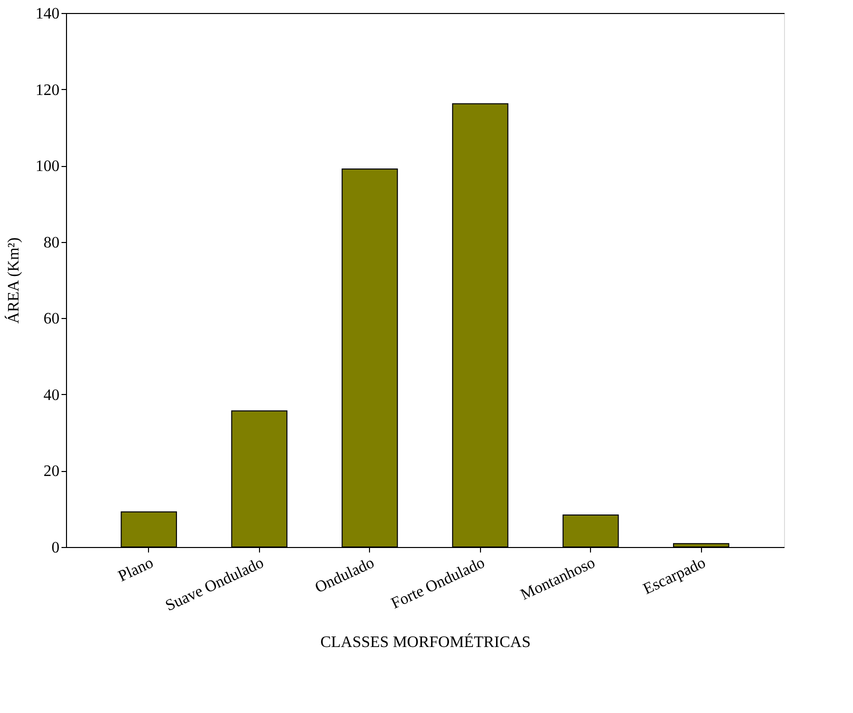 The image size is (853, 713). I want to click on y-tick-label: 140, so click(48, 14).